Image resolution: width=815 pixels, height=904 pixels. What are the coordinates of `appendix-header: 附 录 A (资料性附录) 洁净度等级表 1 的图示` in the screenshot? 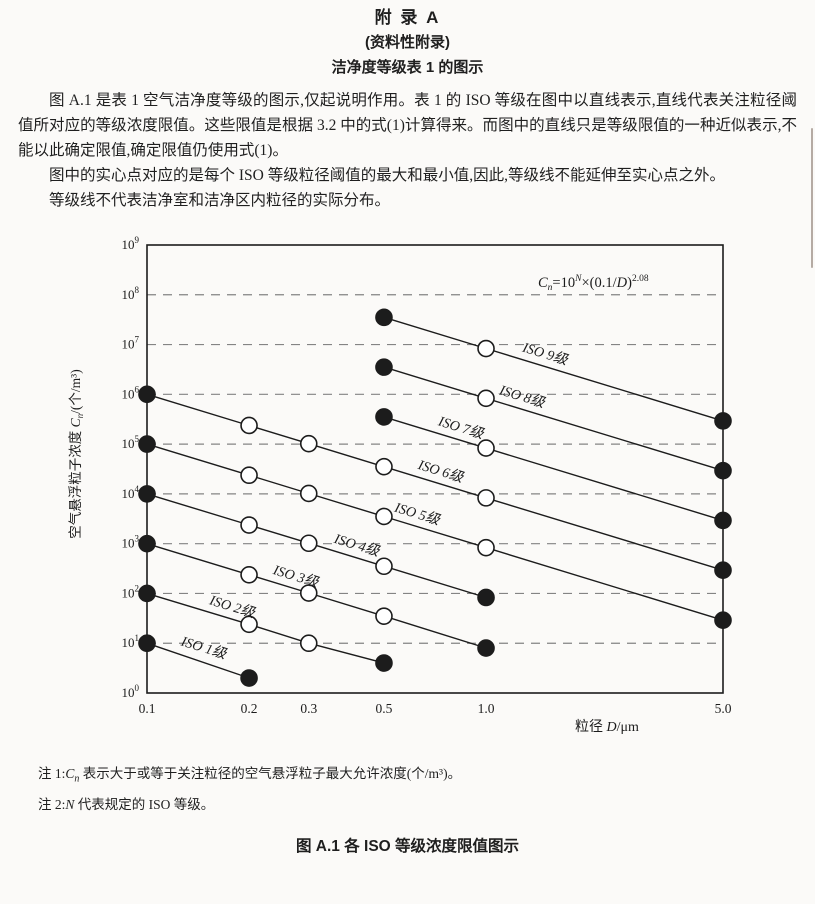 It's located at (407, 40).